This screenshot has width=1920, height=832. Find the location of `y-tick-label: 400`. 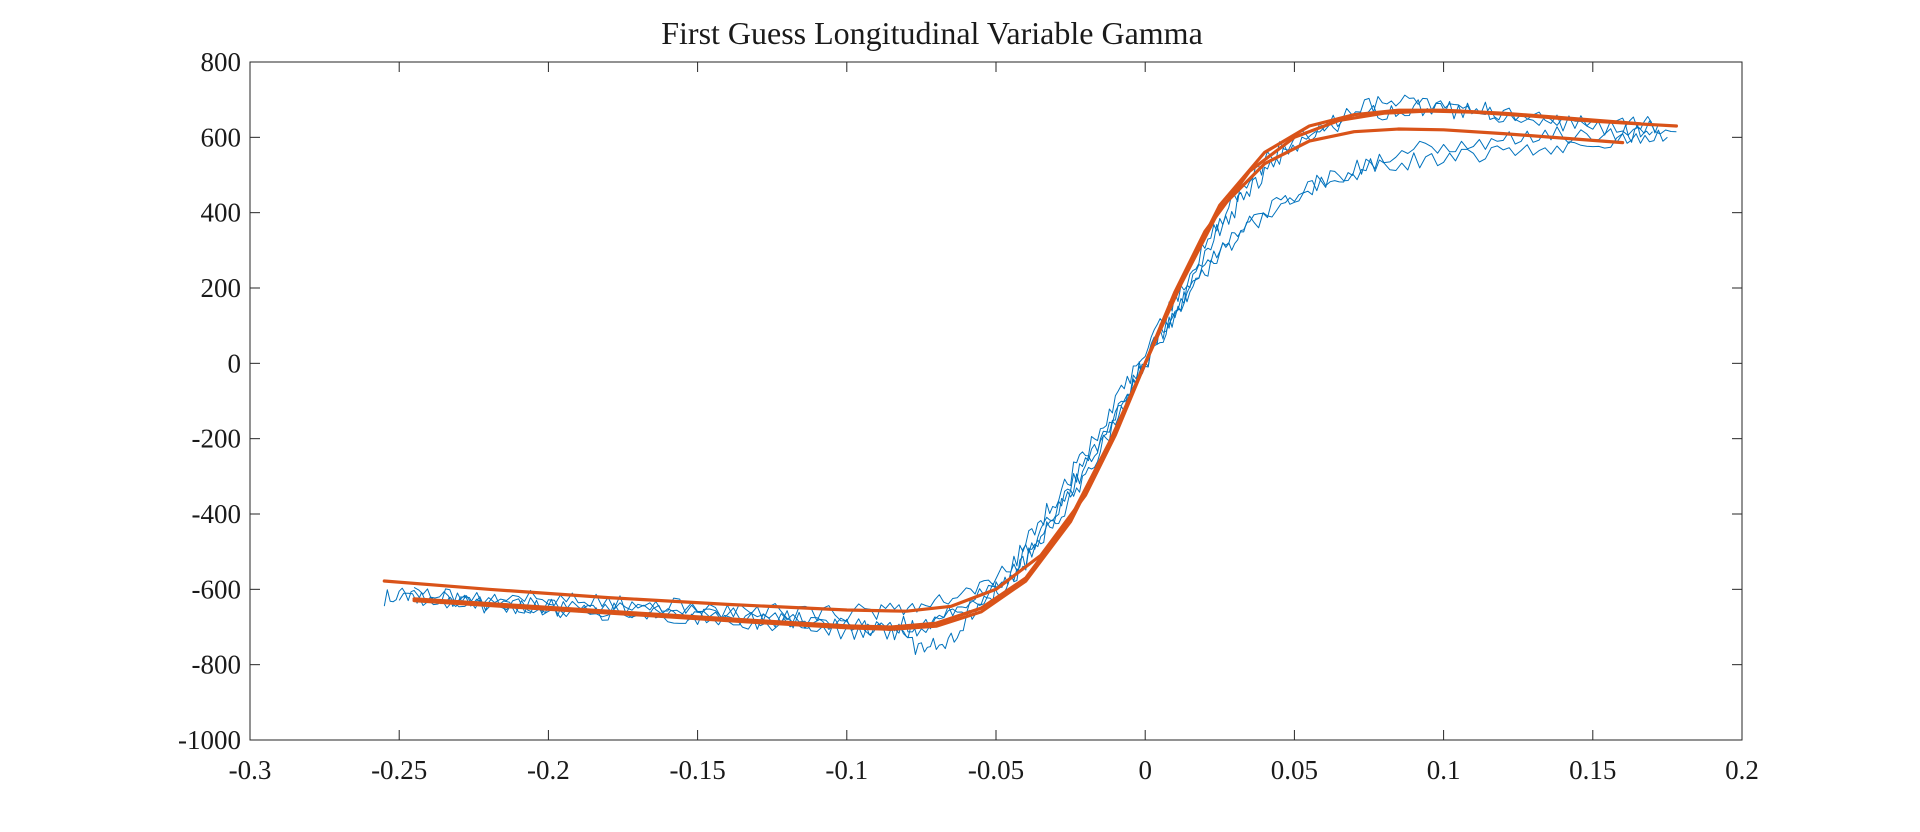

y-tick-label: 400 is located at coordinates (221, 213).